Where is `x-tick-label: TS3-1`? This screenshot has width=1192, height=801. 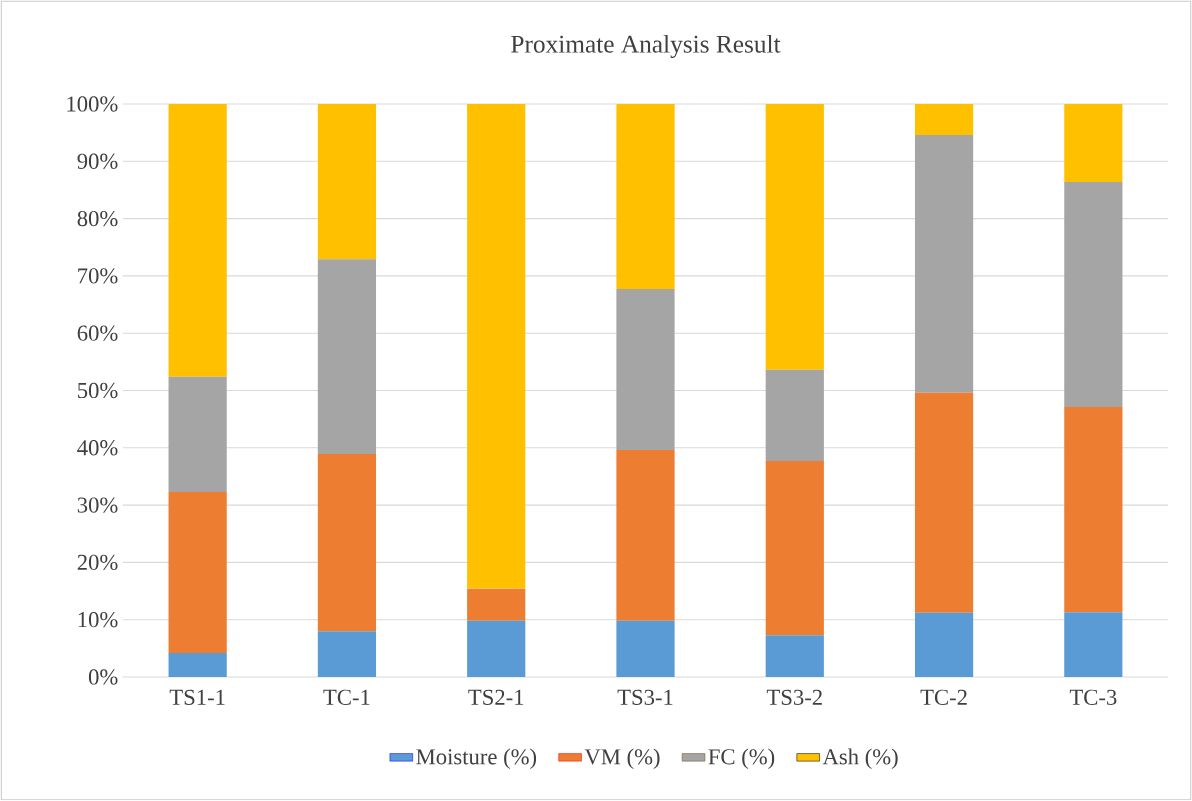 x-tick-label: TS3-1 is located at coordinates (645, 697).